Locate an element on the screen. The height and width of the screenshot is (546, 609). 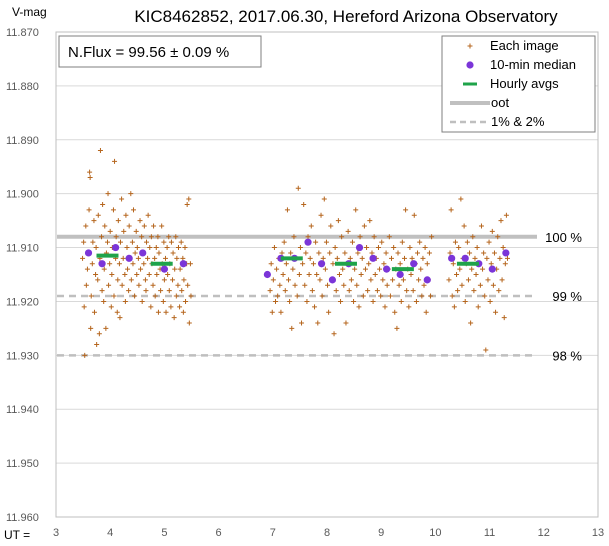
y-tick-label: 11.880 is located at coordinates (22, 87).